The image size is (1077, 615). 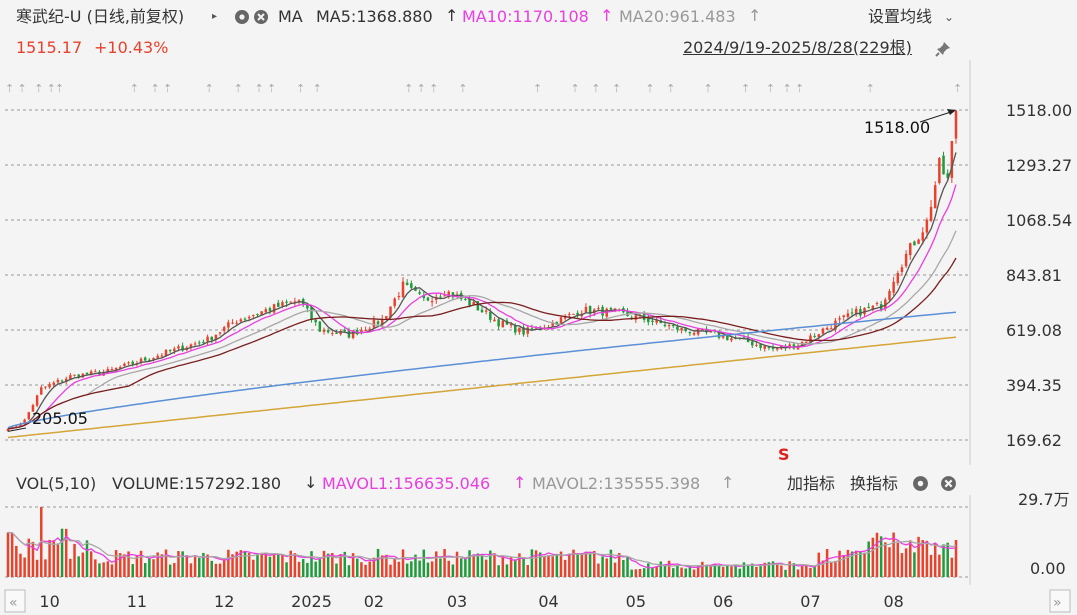 I want to click on y-tick-label: 1518.00, so click(x=1039, y=110).